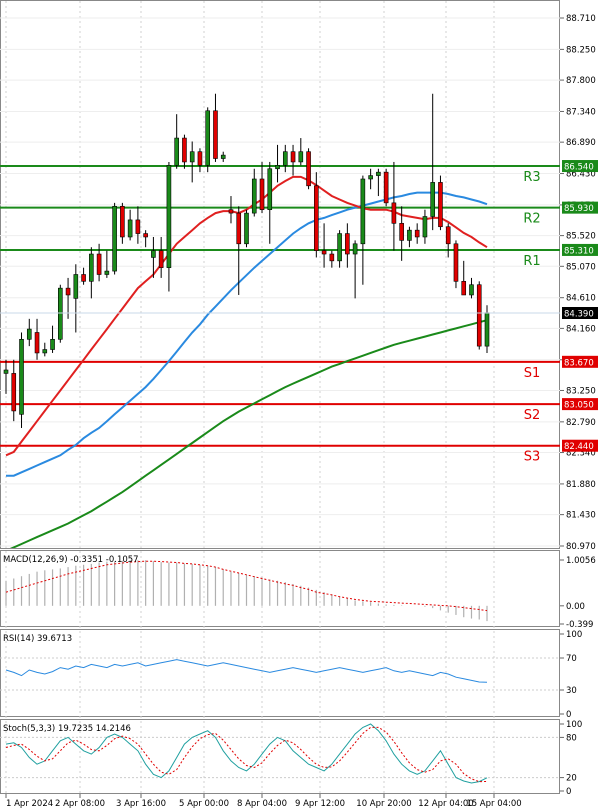 The image size is (600, 811). I want to click on level-name-r3: R3, so click(531, 177).